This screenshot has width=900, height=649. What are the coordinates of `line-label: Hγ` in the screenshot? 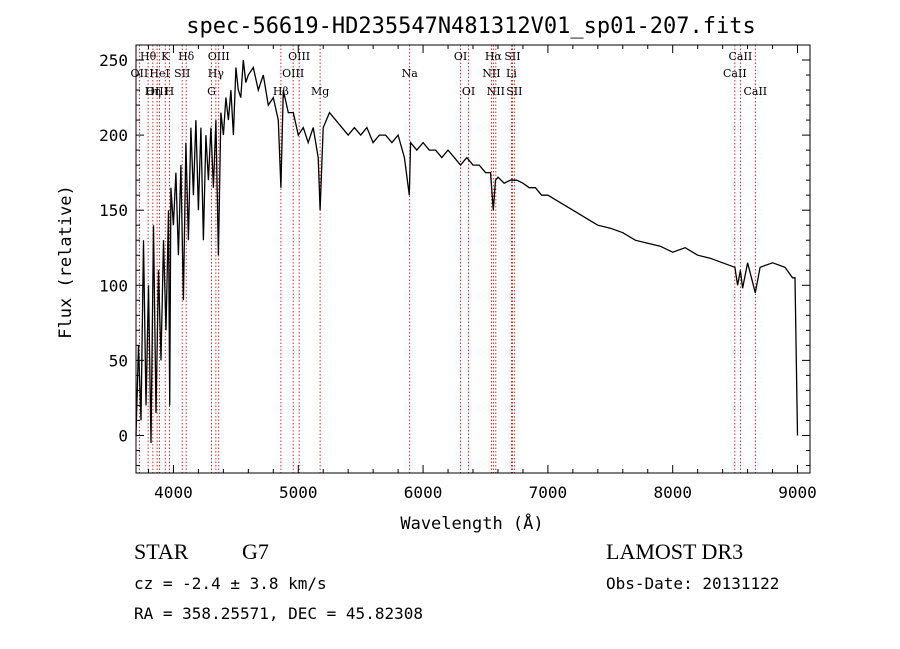 It's located at (216, 73).